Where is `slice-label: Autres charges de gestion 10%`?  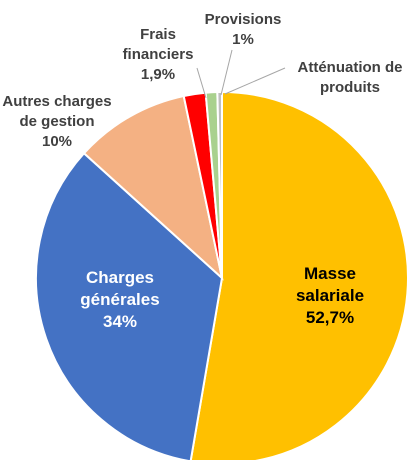
slice-label: Autres charges de gestion 10% is located at coordinates (57, 122).